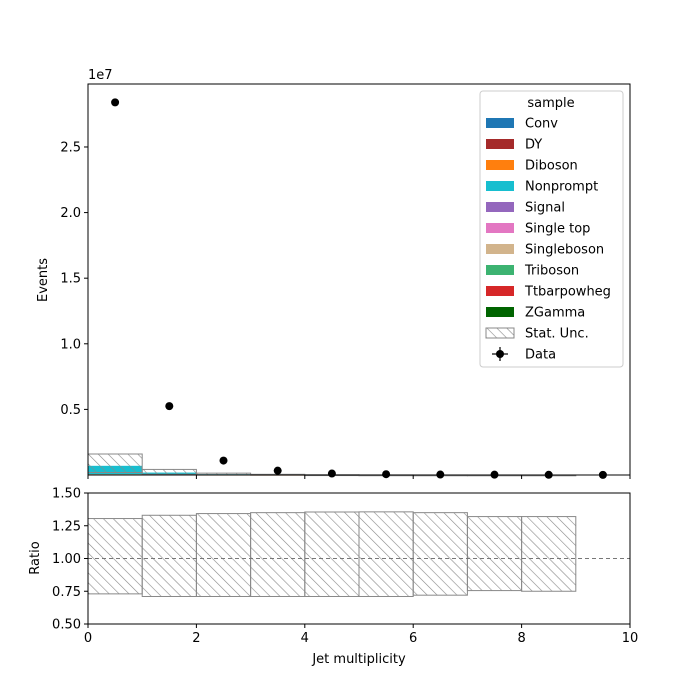  I want to click on ratio-y-tick-label-0: 0.50, so click(66, 625).